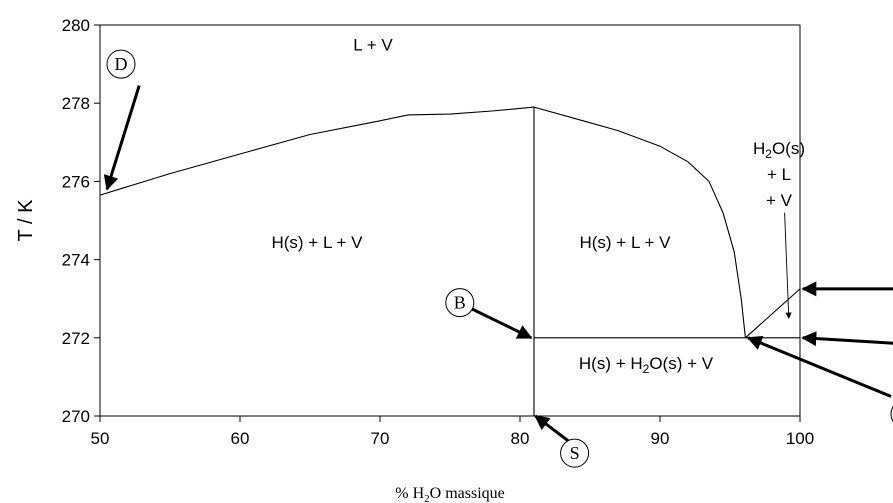  Describe the element at coordinates (76, 181) in the screenshot. I see `y-tick-label: 276` at that location.